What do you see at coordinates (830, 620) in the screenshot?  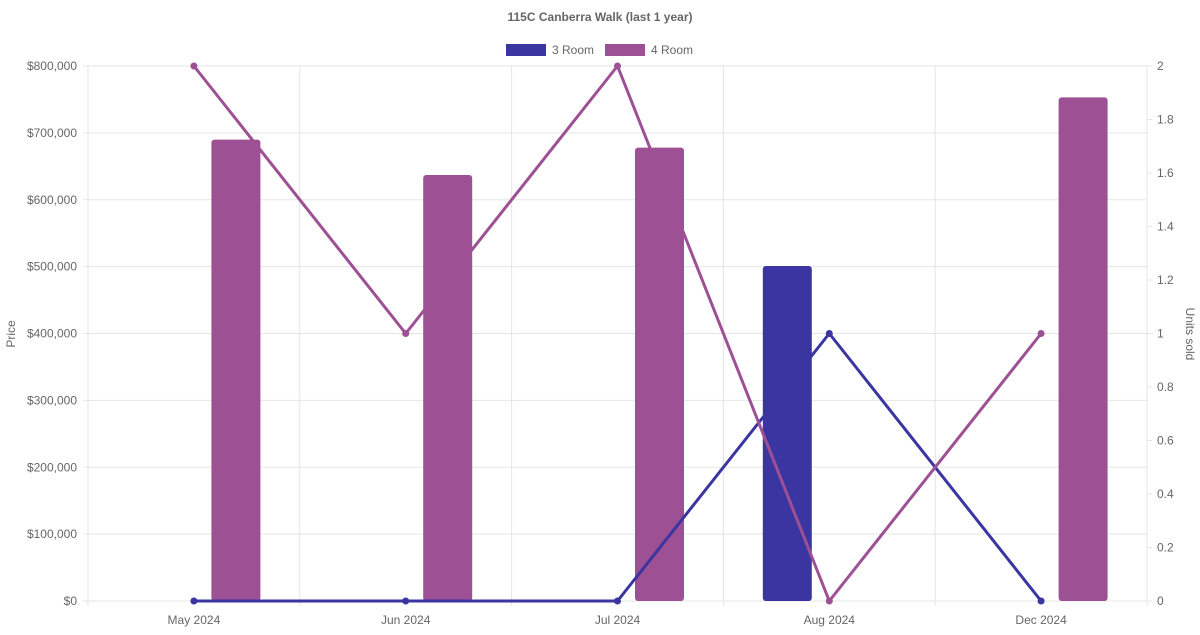 I see `x-tick-label: Aug 2024` at bounding box center [830, 620].